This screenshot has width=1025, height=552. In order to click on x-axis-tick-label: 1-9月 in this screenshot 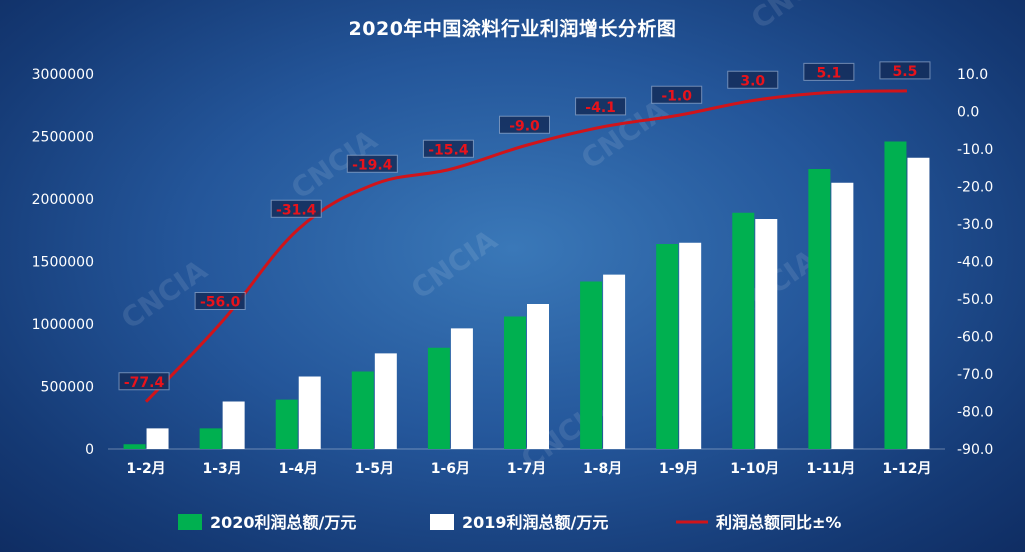, I will do `click(678, 469)`.